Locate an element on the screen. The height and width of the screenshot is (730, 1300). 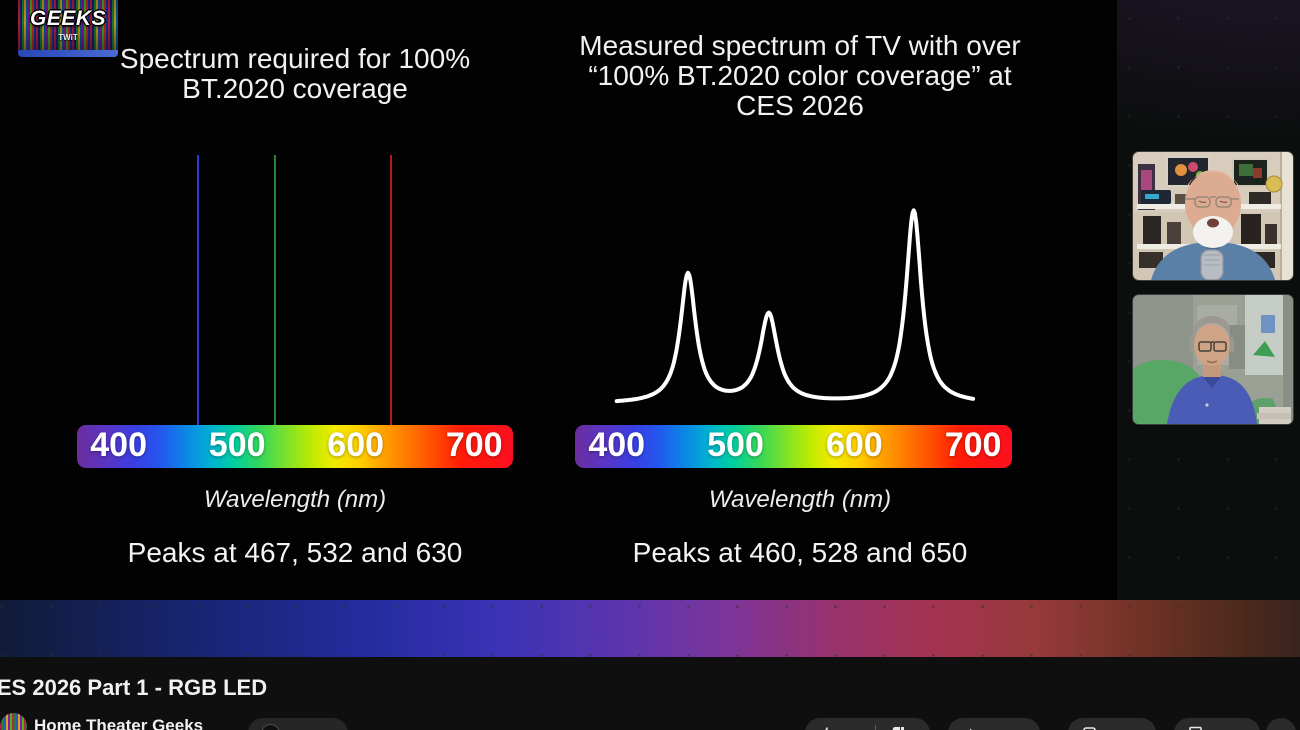
like-pill-divider is located at coordinates (875, 727).